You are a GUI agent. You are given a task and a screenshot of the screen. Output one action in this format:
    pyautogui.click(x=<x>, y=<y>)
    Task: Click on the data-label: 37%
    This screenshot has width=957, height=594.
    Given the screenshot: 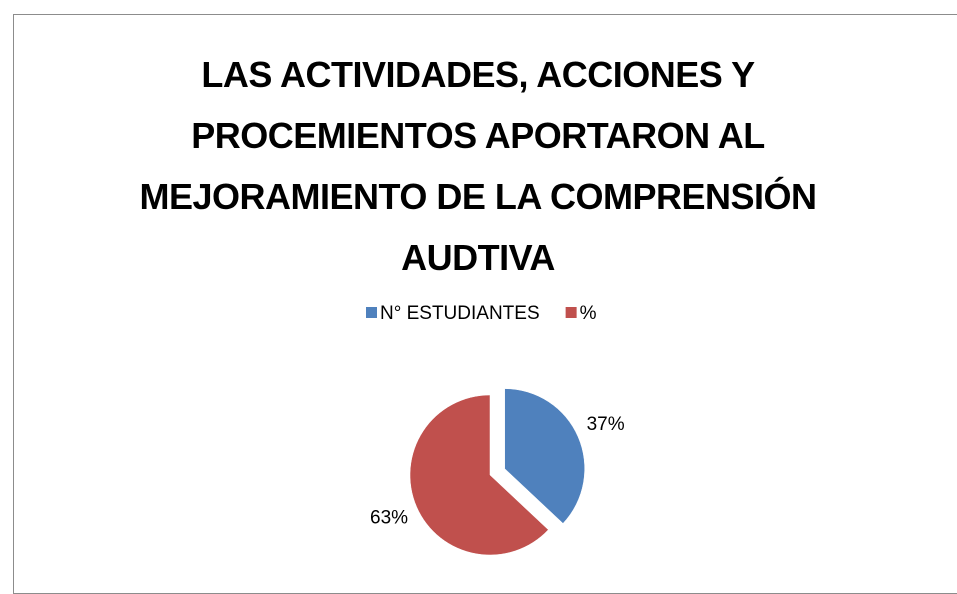 What is the action you would take?
    pyautogui.click(x=606, y=424)
    